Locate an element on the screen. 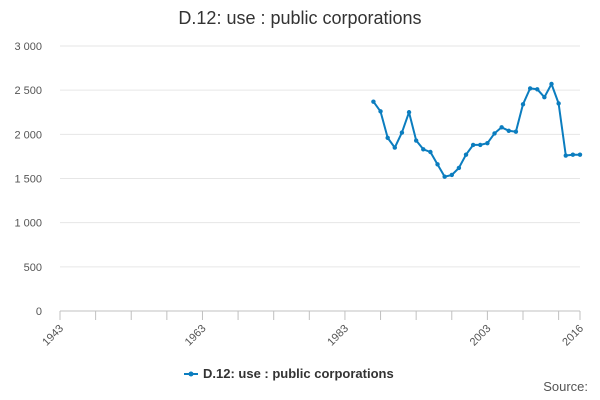 The width and height of the screenshot is (600, 400). legend: D.12: use : public corporations is located at coordinates (289, 373).